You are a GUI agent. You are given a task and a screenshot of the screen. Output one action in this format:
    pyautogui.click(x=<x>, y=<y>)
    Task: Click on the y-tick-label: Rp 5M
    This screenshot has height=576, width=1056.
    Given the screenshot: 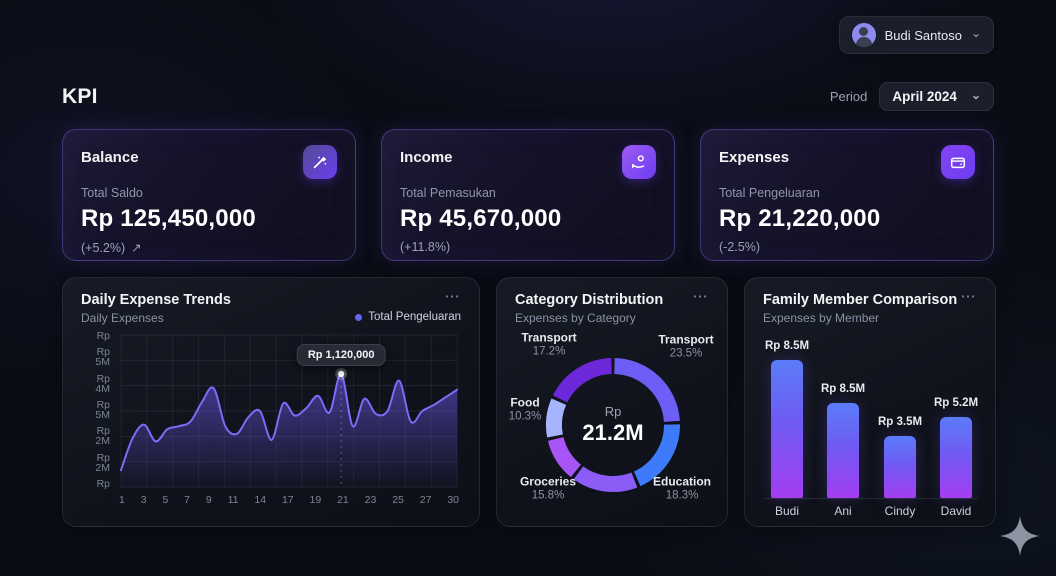 What is the action you would take?
    pyautogui.click(x=102, y=409)
    